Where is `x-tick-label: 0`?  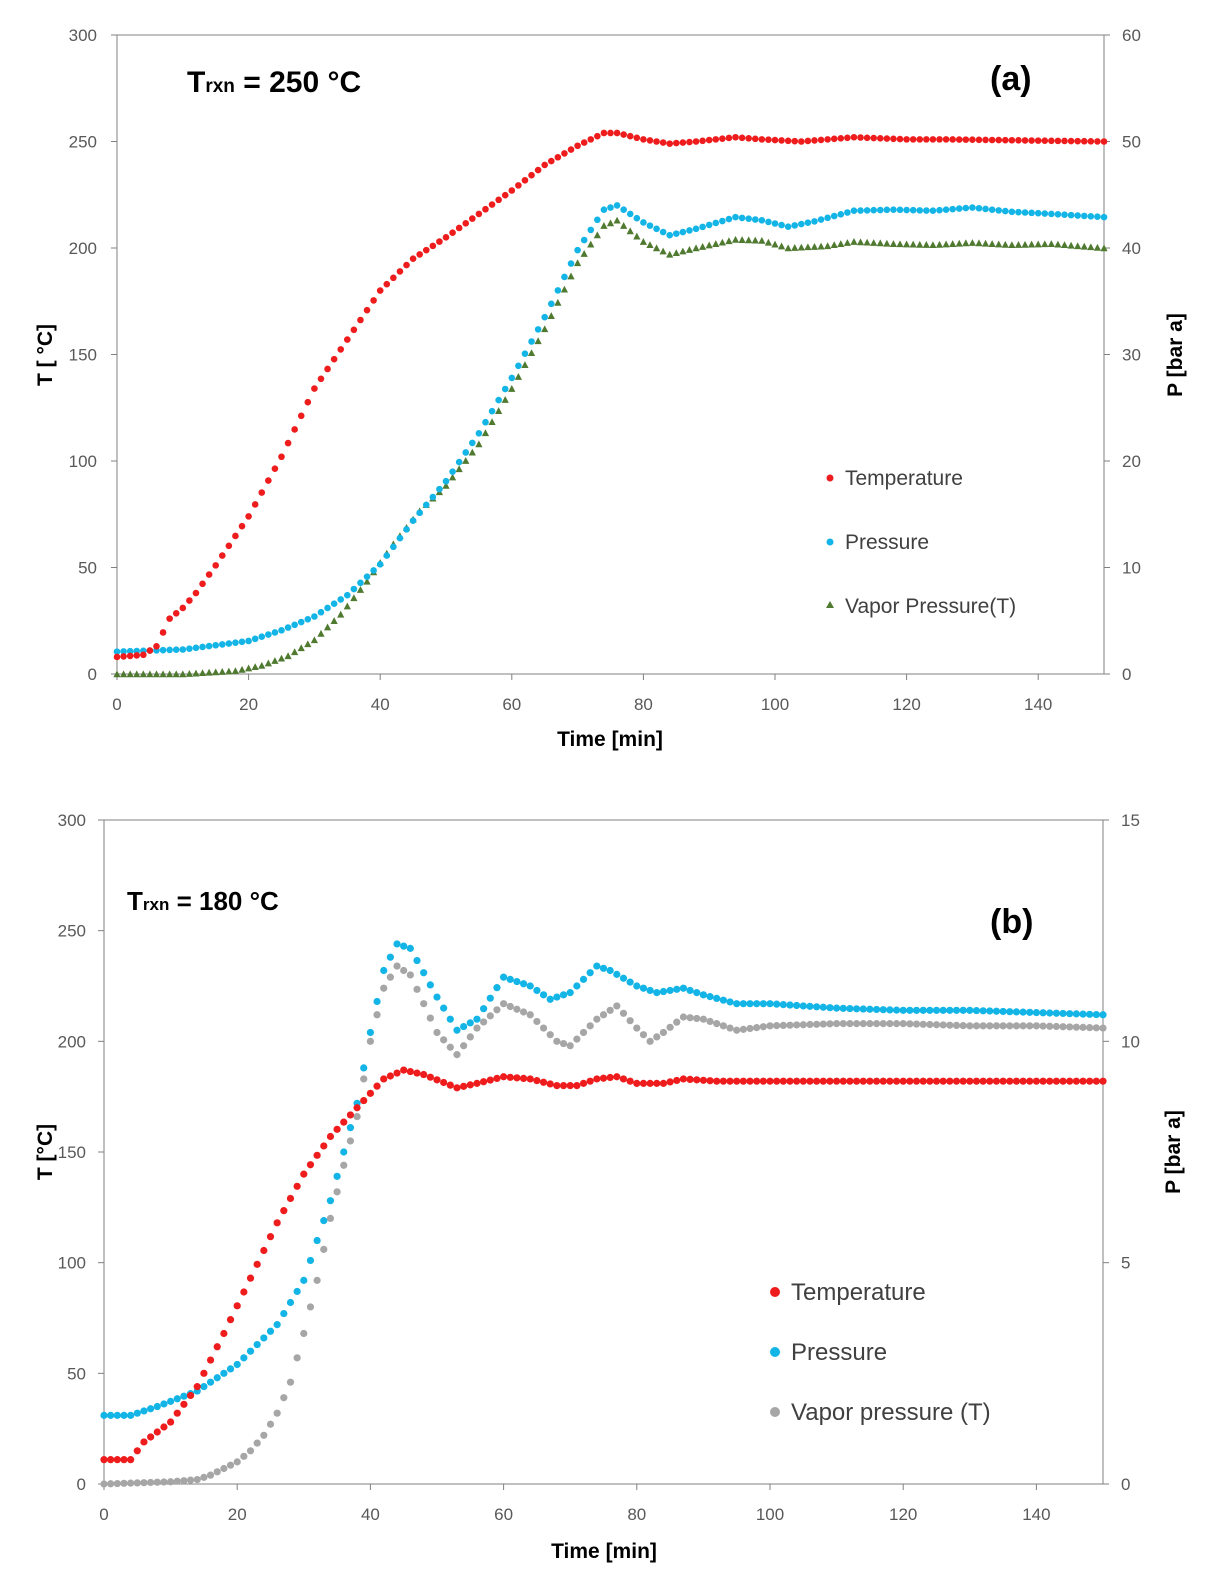
x-tick-label: 0 is located at coordinates (116, 704).